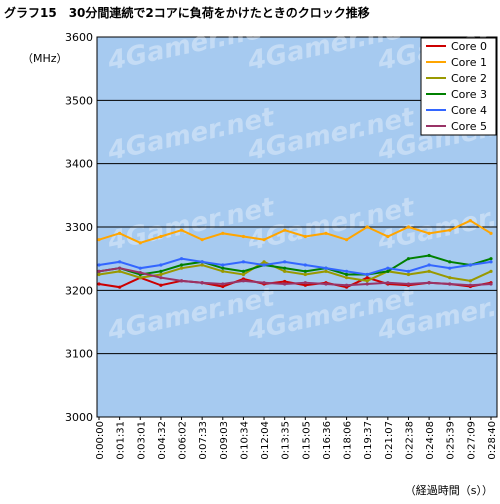  What do you see at coordinates (409, 440) in the screenshot?
I see `x-tick-label-15: 0:22:38` at bounding box center [409, 440].